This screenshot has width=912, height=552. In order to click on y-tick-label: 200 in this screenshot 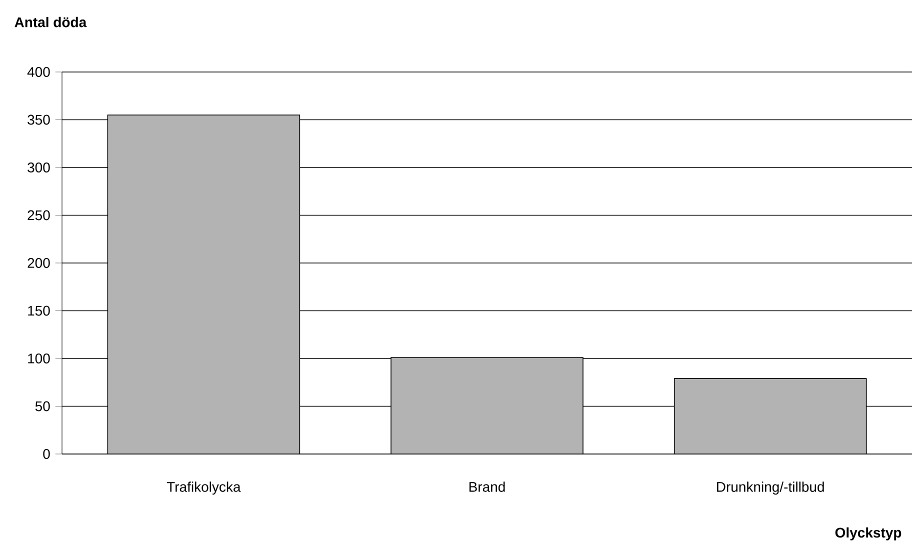, I will do `click(39, 263)`.